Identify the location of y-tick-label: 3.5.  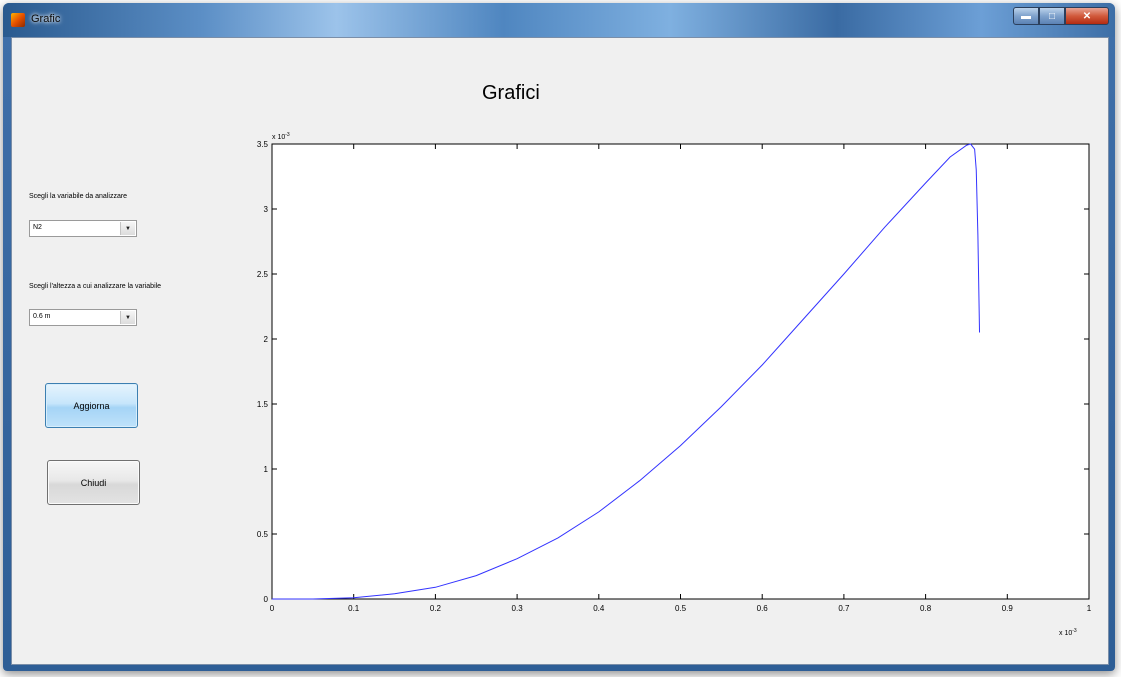
(263, 144).